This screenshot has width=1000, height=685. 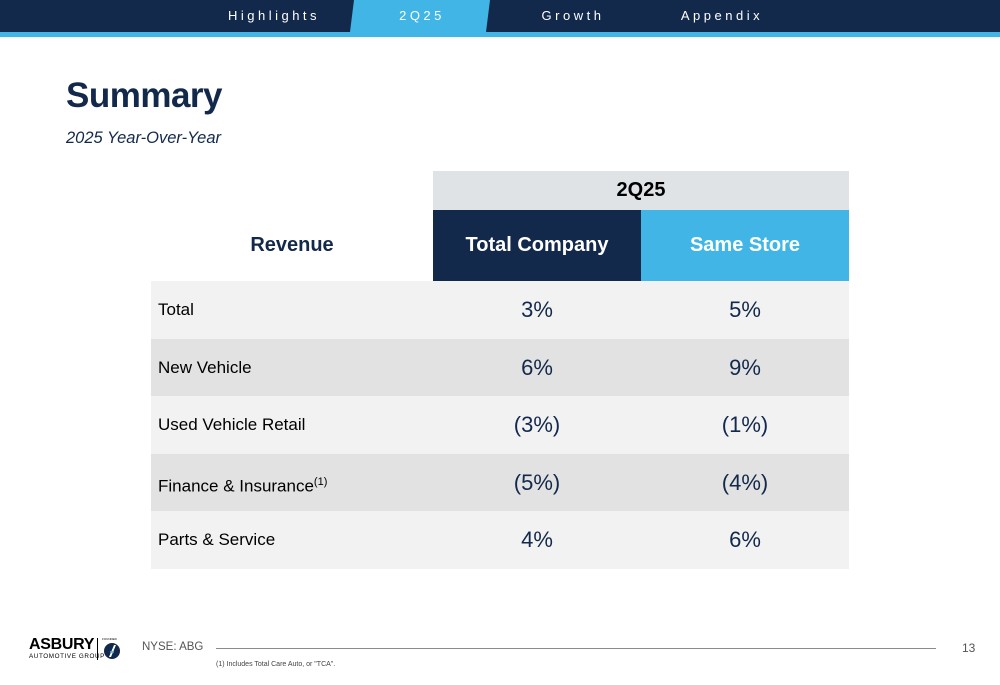 I want to click on table-row: Total 3% 5%, so click(x=500, y=310).